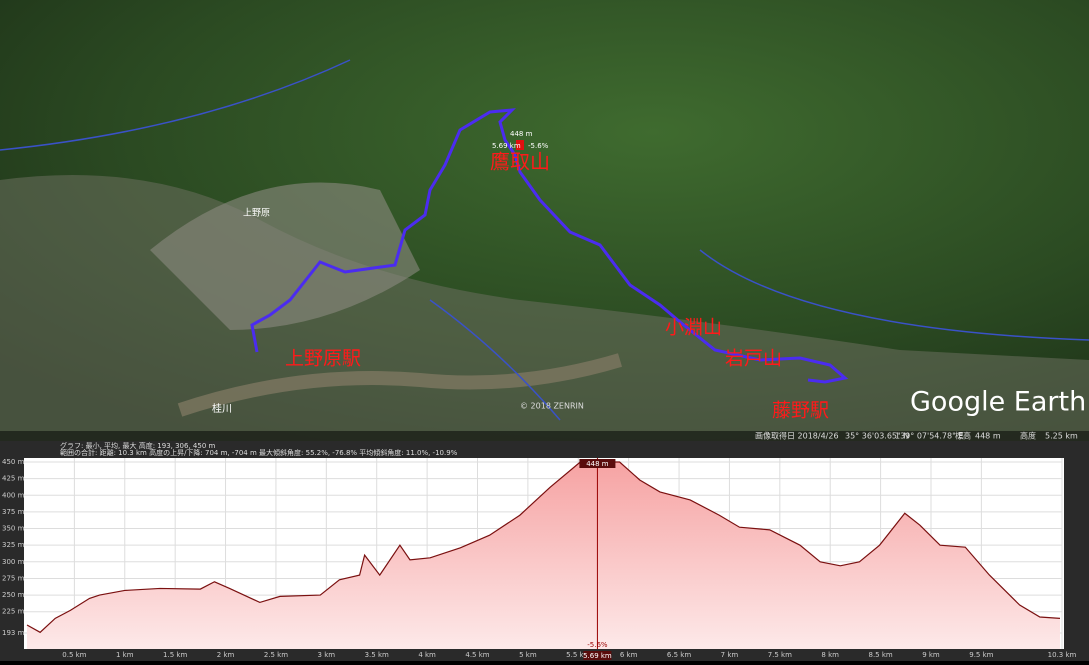 This screenshot has width=1089, height=665. I want to click on status-elev-label: 標高, so click(963, 436).